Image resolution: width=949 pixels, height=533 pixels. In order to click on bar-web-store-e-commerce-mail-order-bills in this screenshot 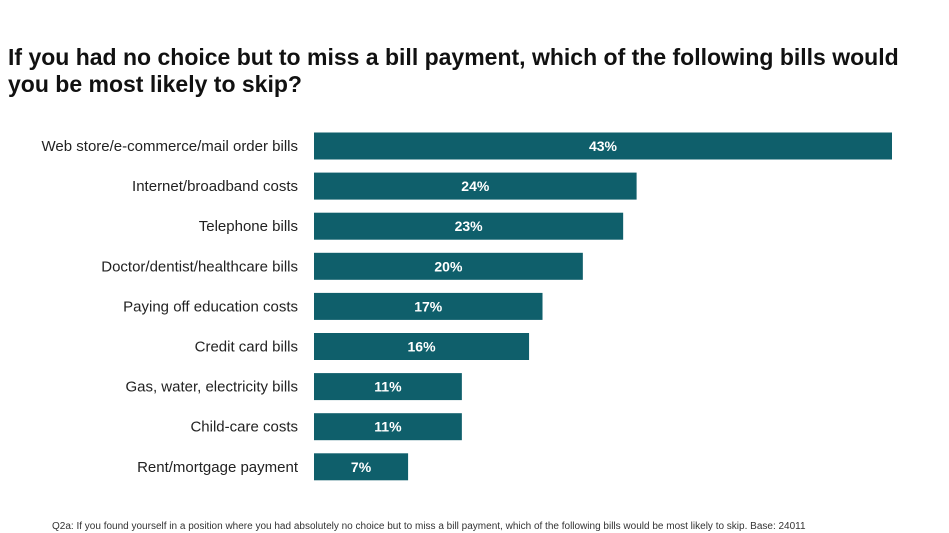, I will do `click(603, 146)`.